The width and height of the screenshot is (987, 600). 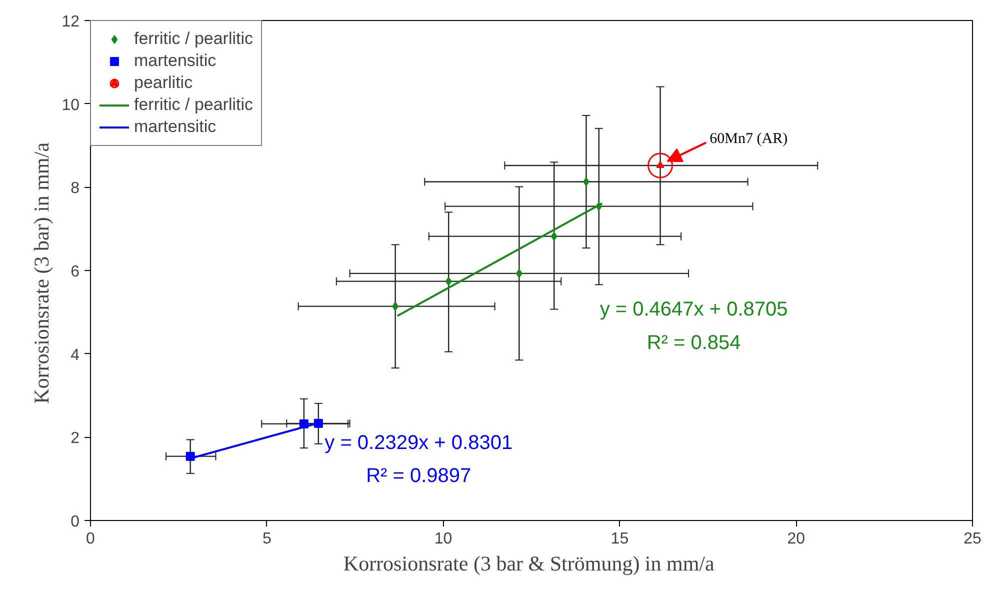 What do you see at coordinates (267, 539) in the screenshot?
I see `x-tick-label: 5` at bounding box center [267, 539].